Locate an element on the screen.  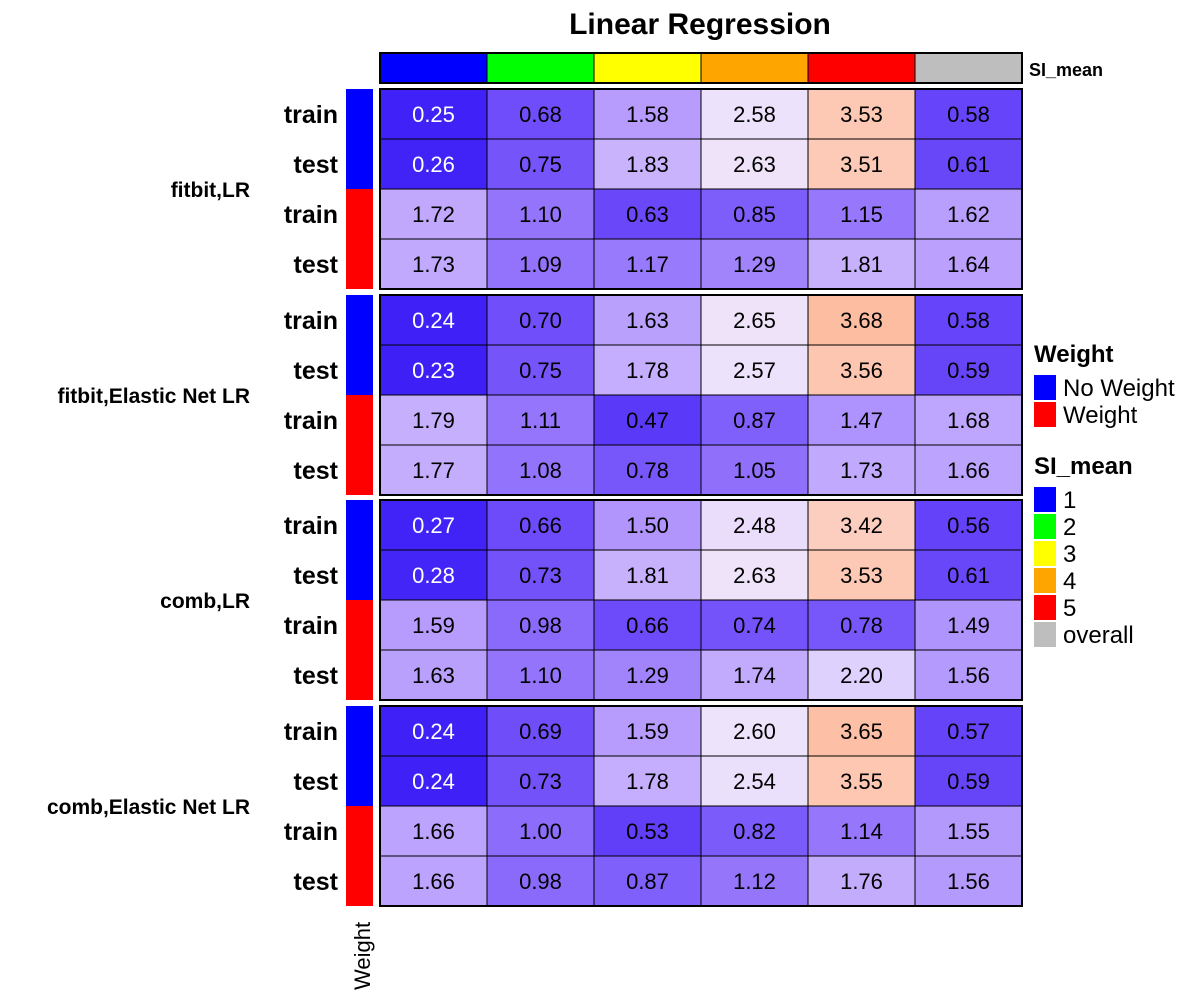
cell-value-label: 1.12 is located at coordinates (754, 881).